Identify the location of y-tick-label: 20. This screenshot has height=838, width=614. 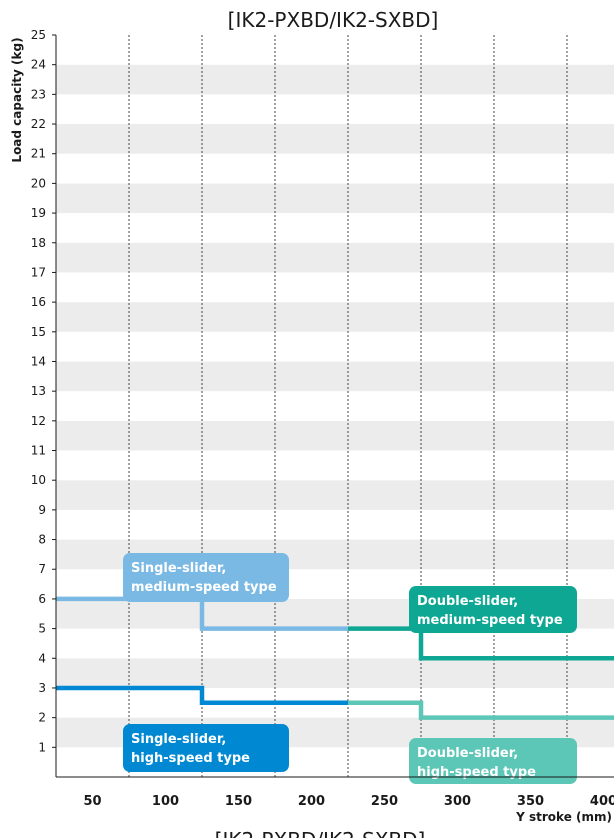
(38, 183).